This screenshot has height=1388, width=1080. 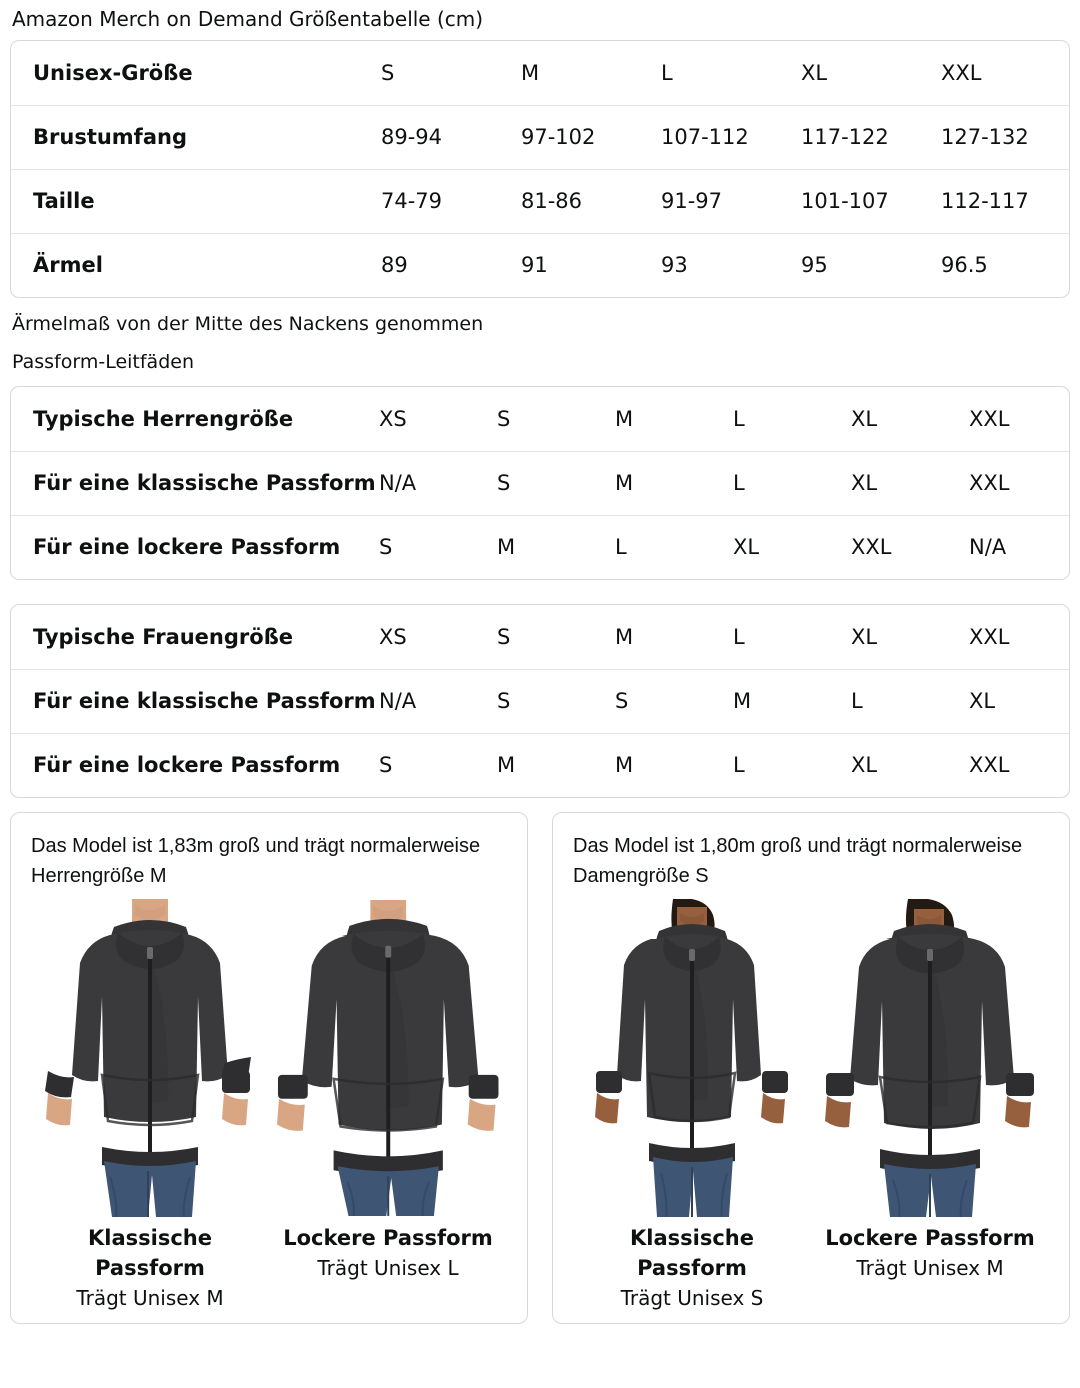 What do you see at coordinates (506, 765) in the screenshot?
I see `womens-relaxed-1: M` at bounding box center [506, 765].